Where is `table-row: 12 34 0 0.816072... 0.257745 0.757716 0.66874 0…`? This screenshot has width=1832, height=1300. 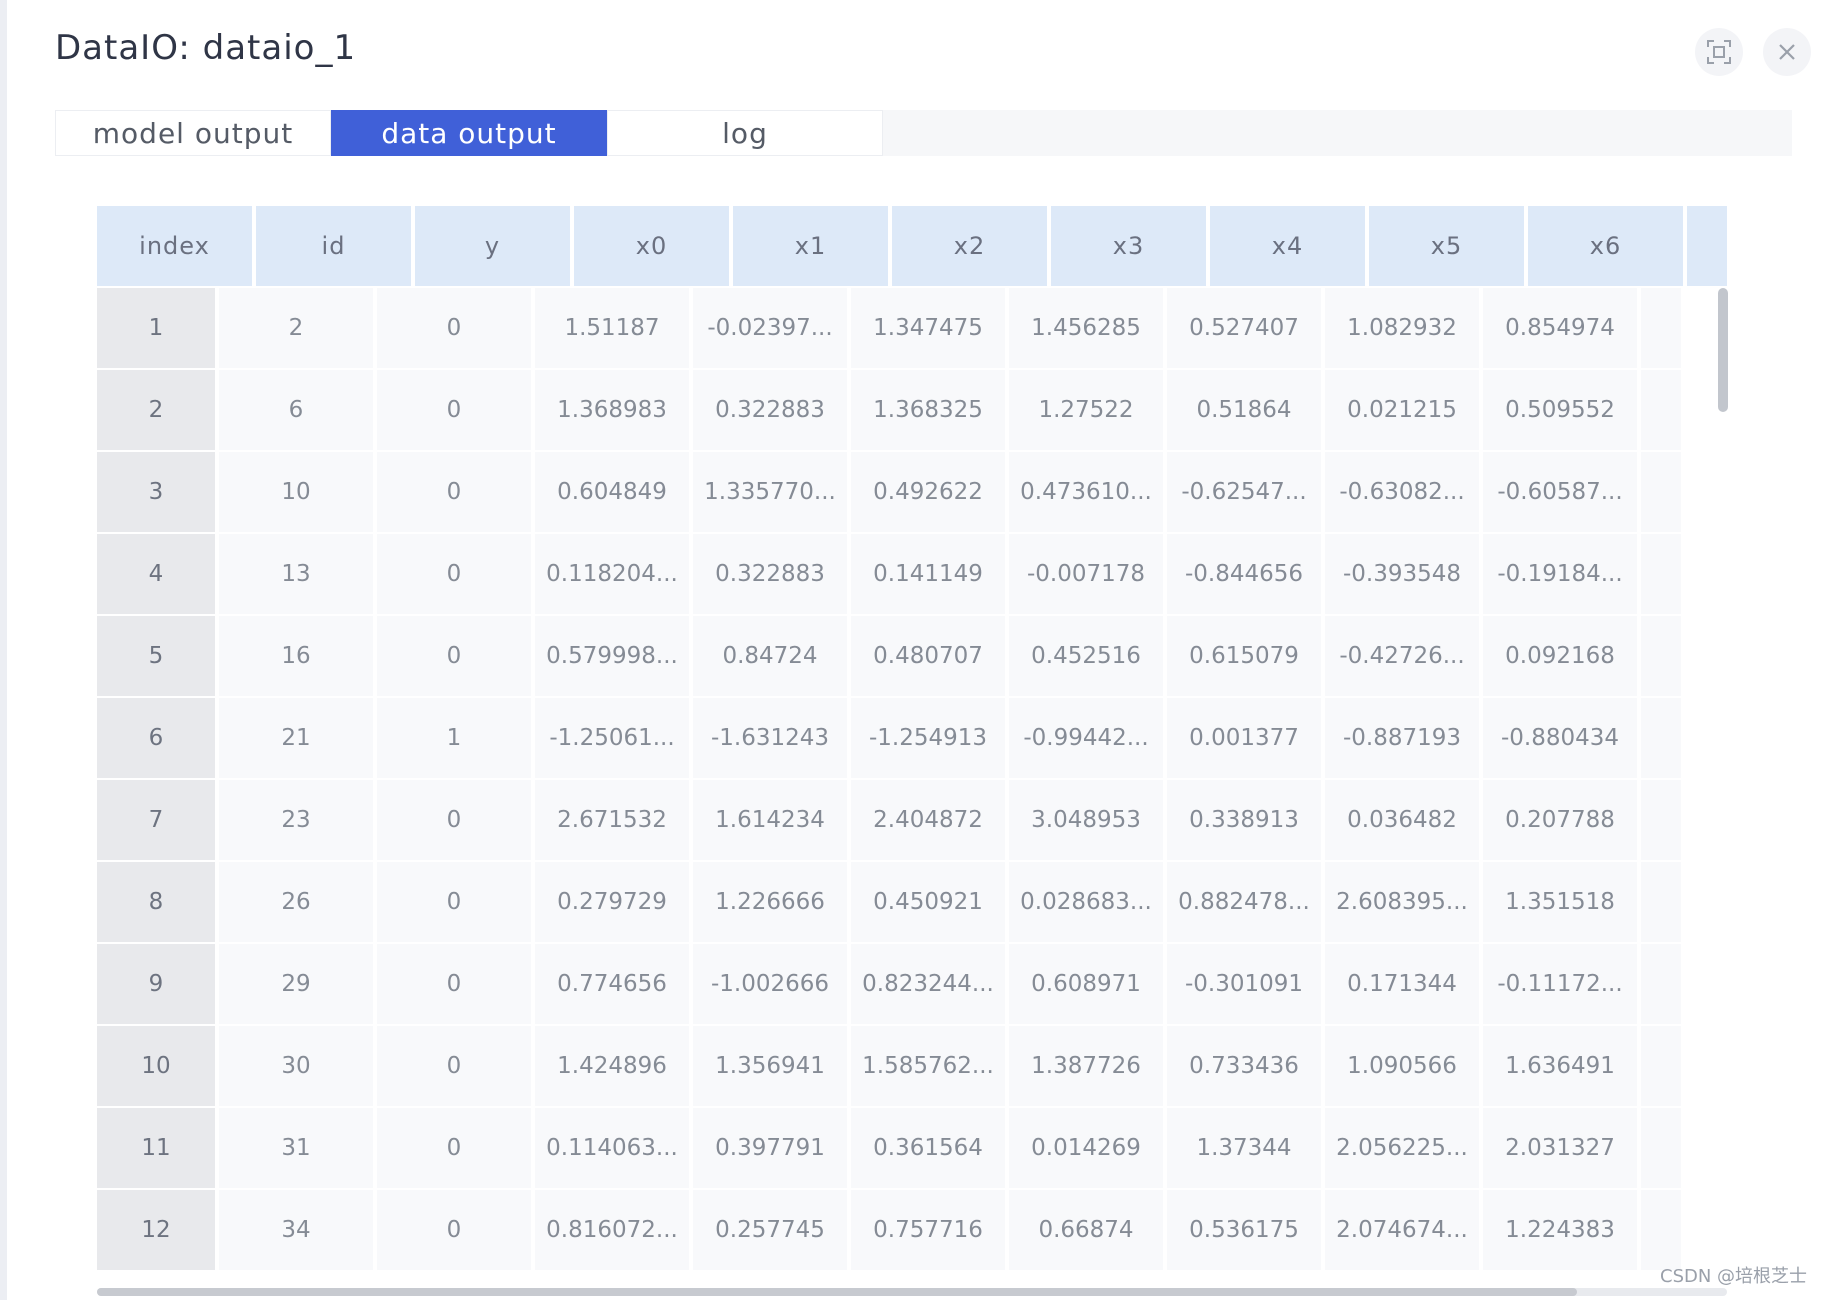 table-row: 12 34 0 0.816072... 0.257745 0.757716 0.66874 0… is located at coordinates (912, 1231).